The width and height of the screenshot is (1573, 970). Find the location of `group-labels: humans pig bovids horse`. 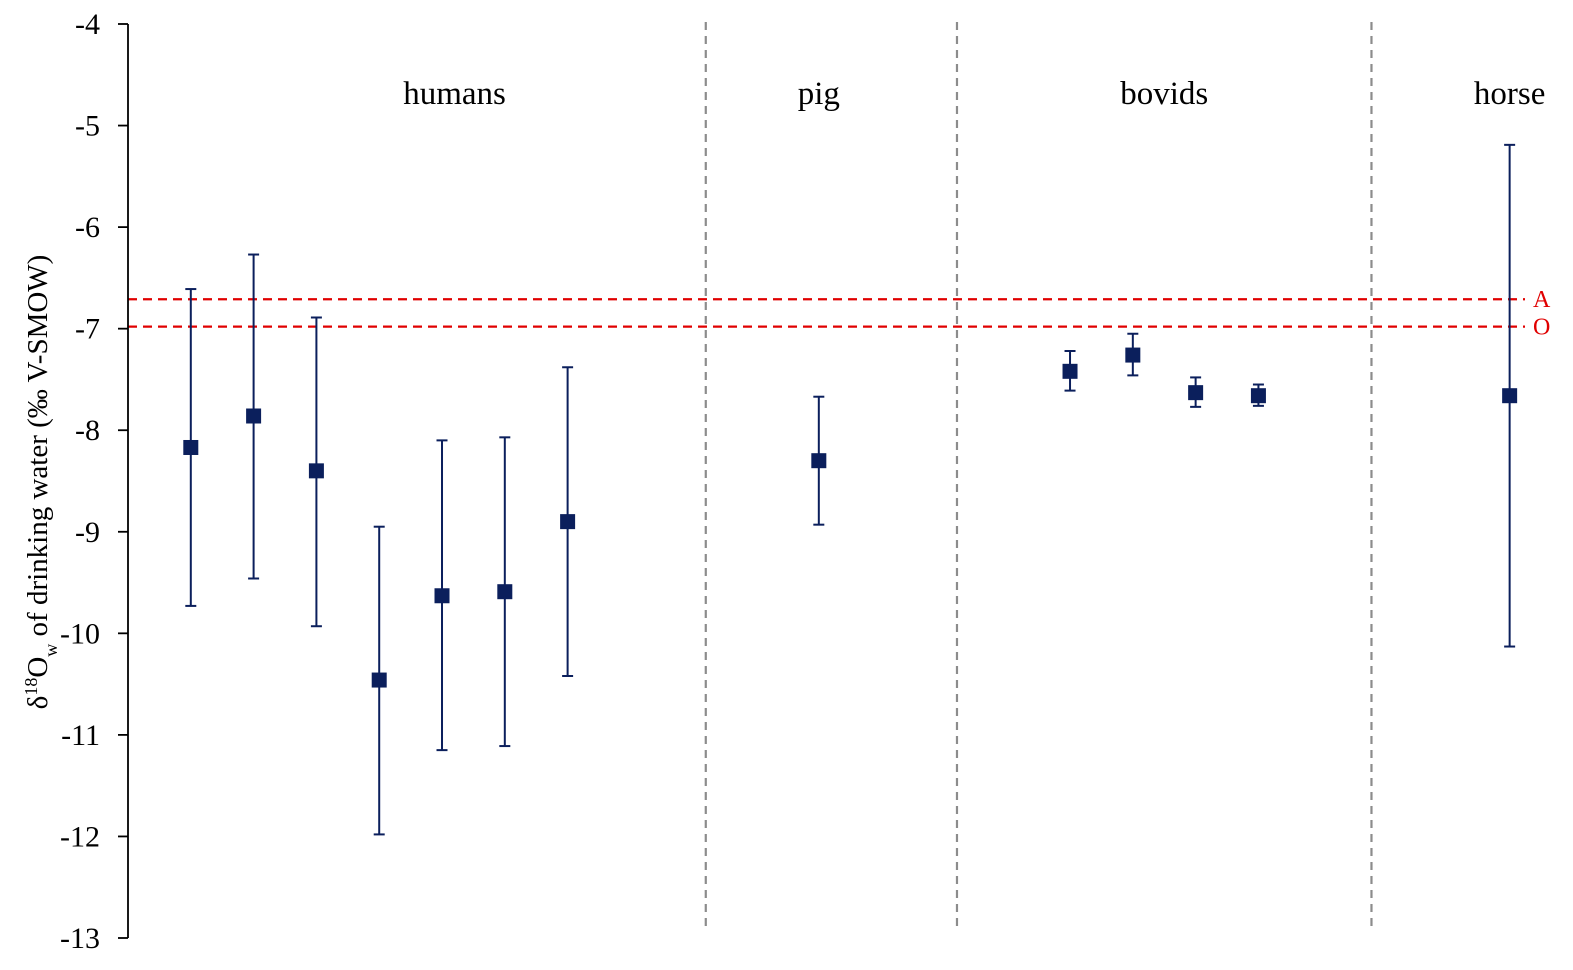

group-labels: humans pig bovids horse is located at coordinates (974, 94).